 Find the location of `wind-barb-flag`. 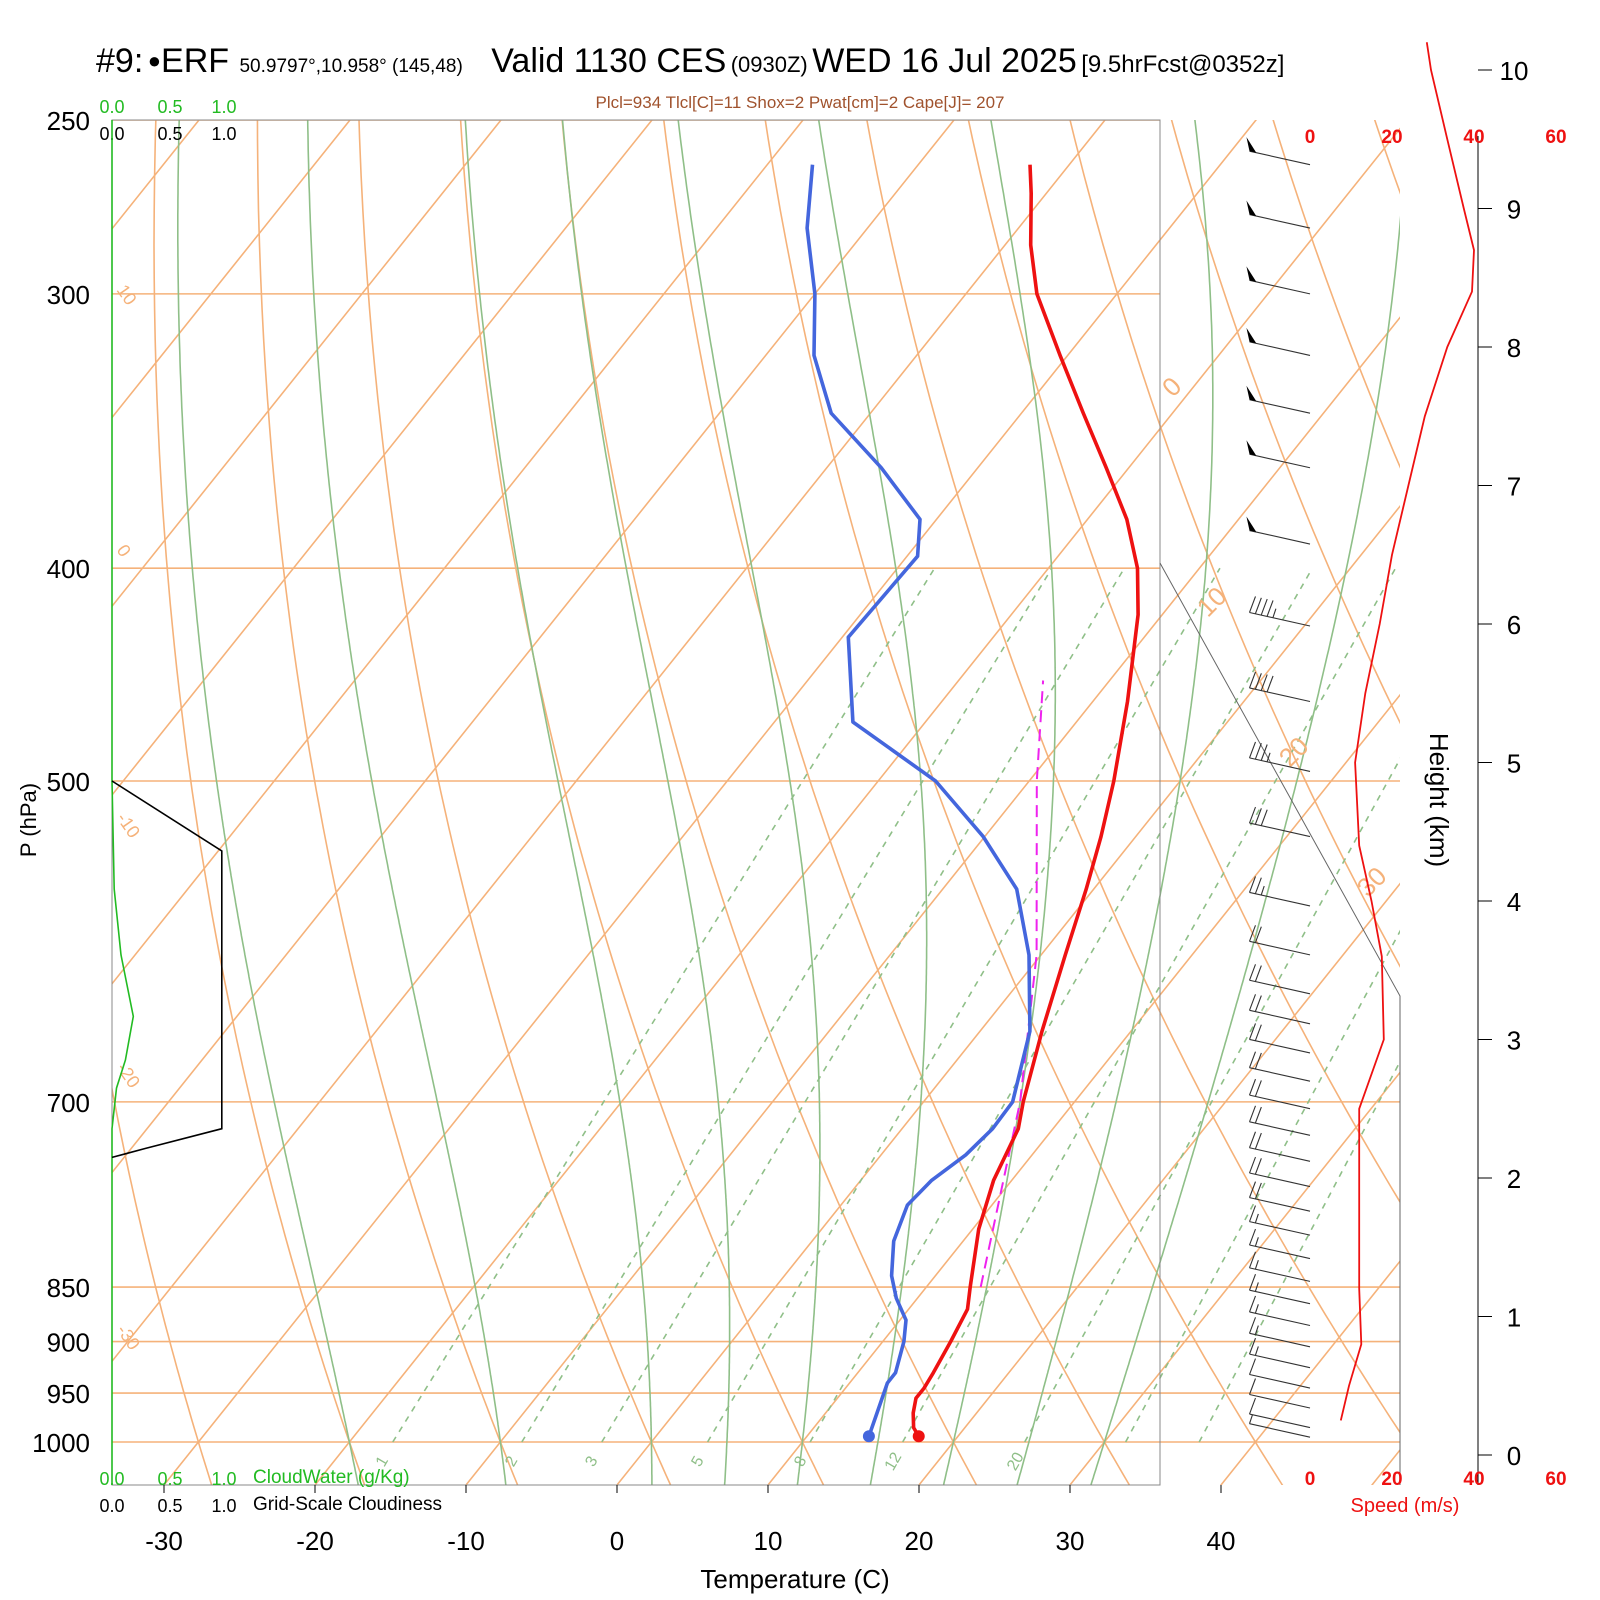

wind-barb-flag is located at coordinates (1251, 208).